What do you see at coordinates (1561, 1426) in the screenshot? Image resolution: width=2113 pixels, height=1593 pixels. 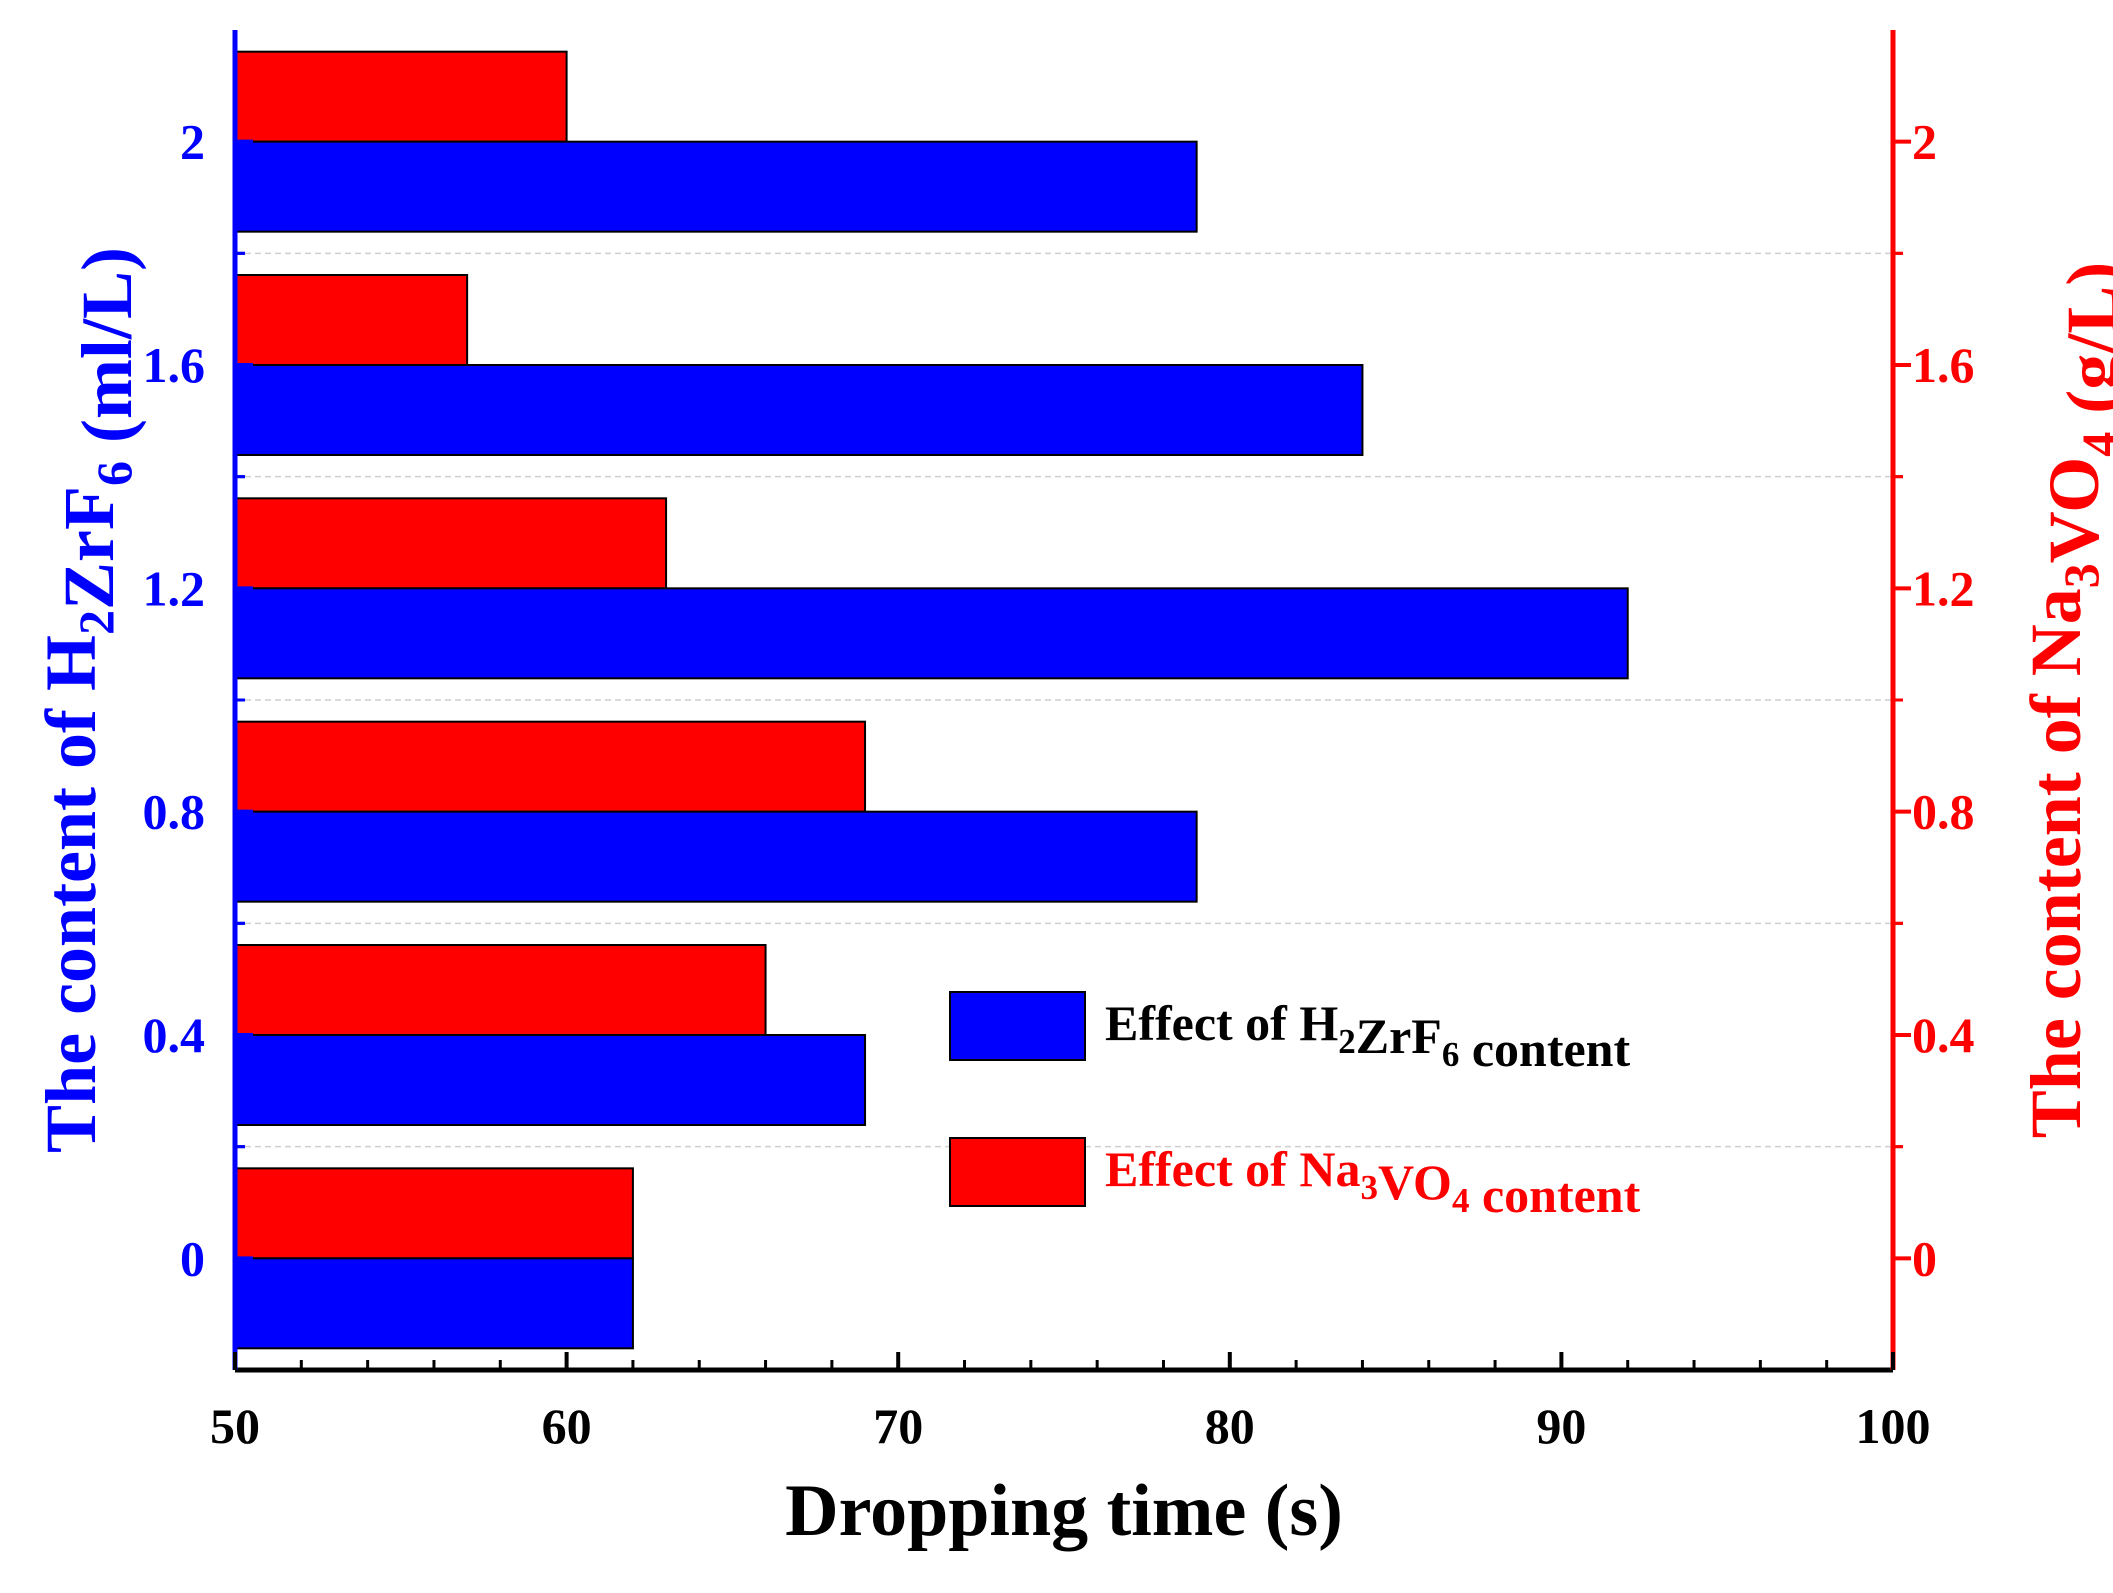 I see `x-tick-label: 90` at bounding box center [1561, 1426].